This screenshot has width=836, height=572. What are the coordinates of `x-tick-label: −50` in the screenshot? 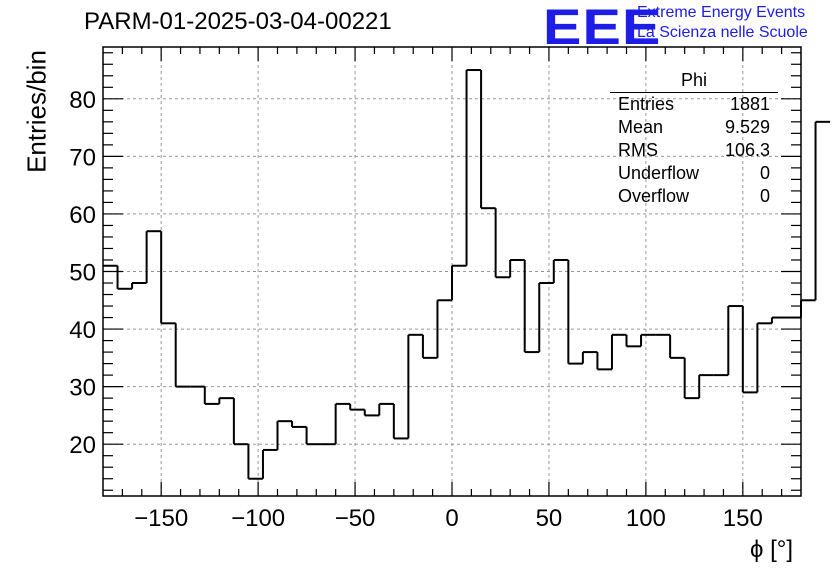 It's located at (355, 518).